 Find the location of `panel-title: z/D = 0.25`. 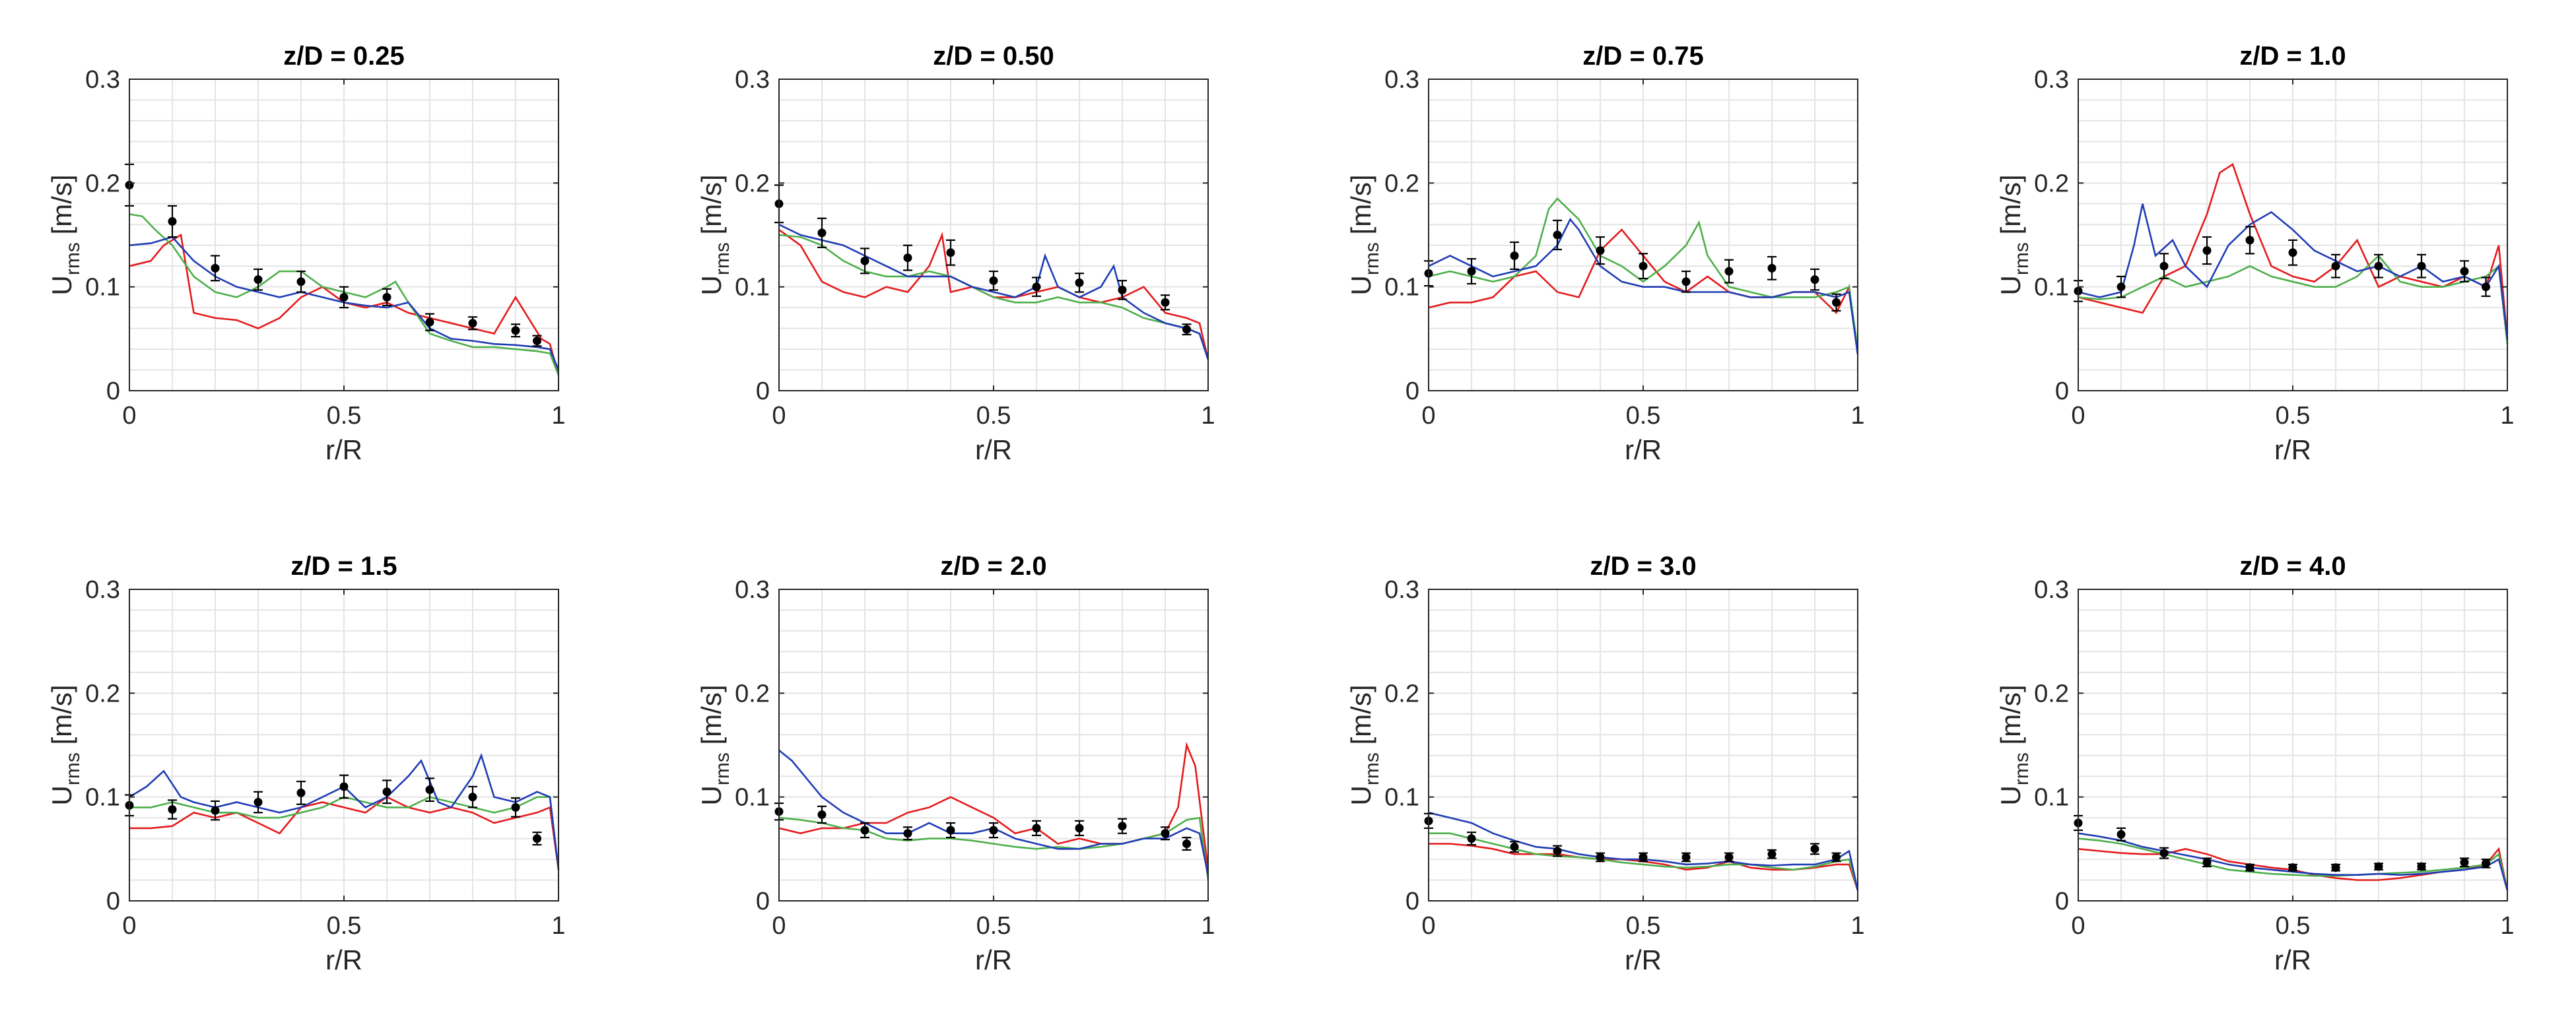

panel-title: z/D = 0.25 is located at coordinates (344, 56).